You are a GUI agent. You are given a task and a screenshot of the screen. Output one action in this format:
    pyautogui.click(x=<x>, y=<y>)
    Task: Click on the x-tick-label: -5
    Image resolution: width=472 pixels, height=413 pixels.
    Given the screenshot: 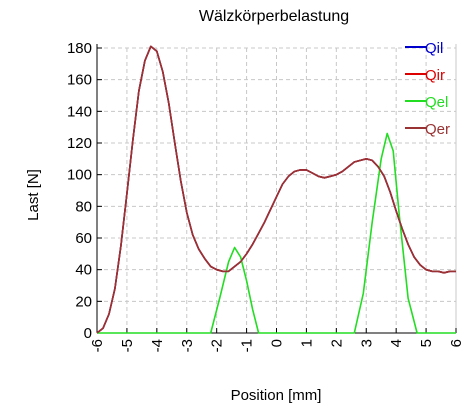 What is the action you would take?
    pyautogui.click(x=127, y=345)
    